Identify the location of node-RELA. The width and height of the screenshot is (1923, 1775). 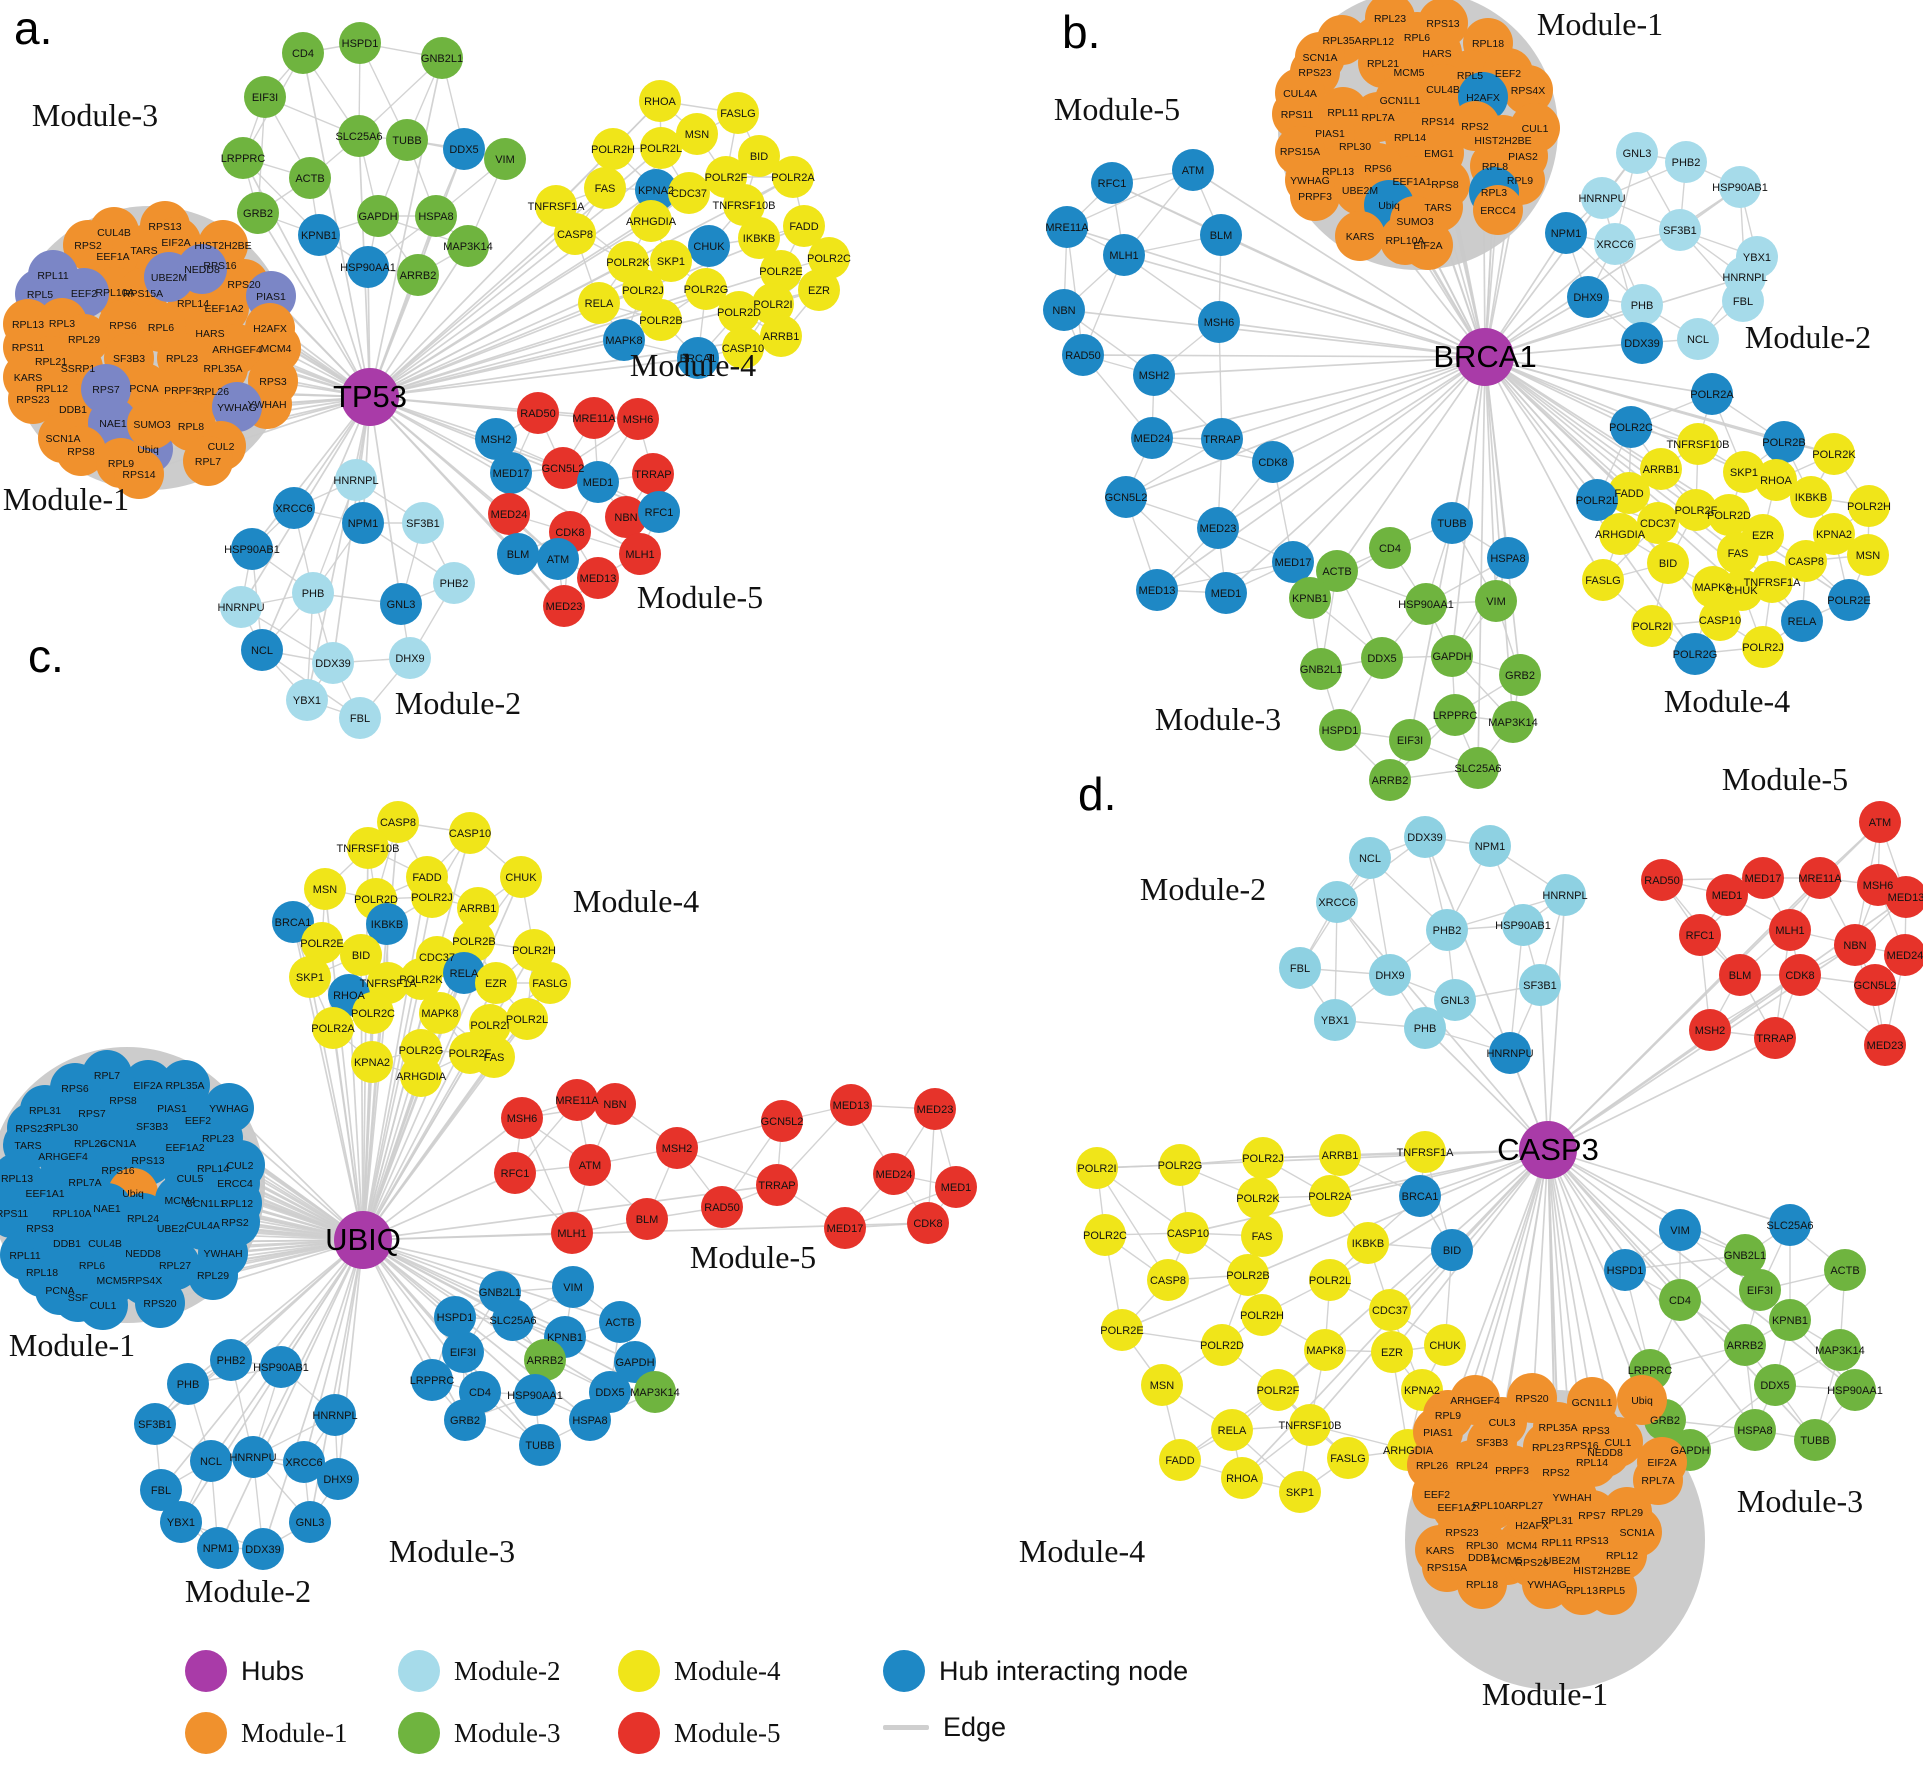
(1232, 1430).